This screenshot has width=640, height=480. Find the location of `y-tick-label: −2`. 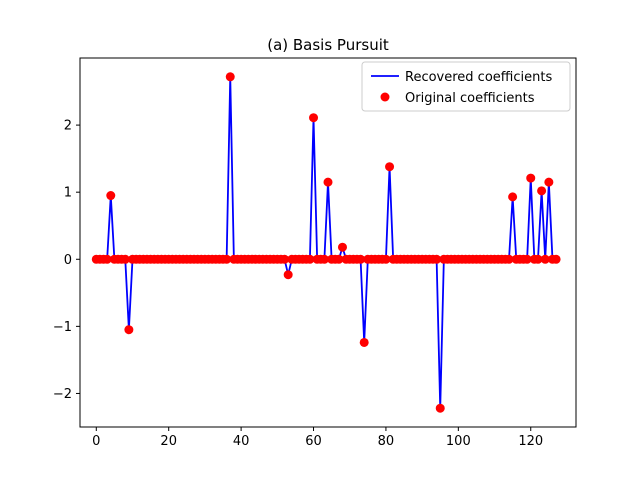

y-tick-label: −2 is located at coordinates (62, 394).